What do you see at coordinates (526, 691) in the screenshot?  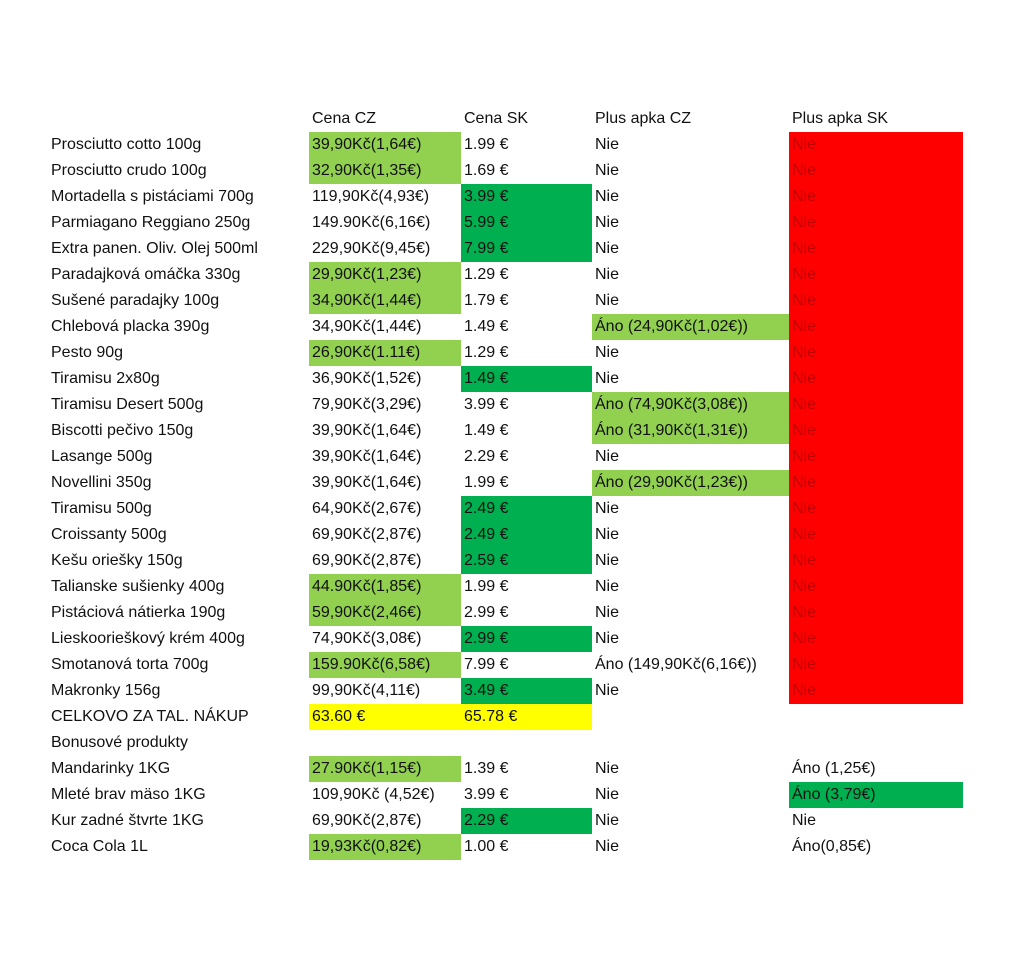 I see `price-sk: 3.49 €` at bounding box center [526, 691].